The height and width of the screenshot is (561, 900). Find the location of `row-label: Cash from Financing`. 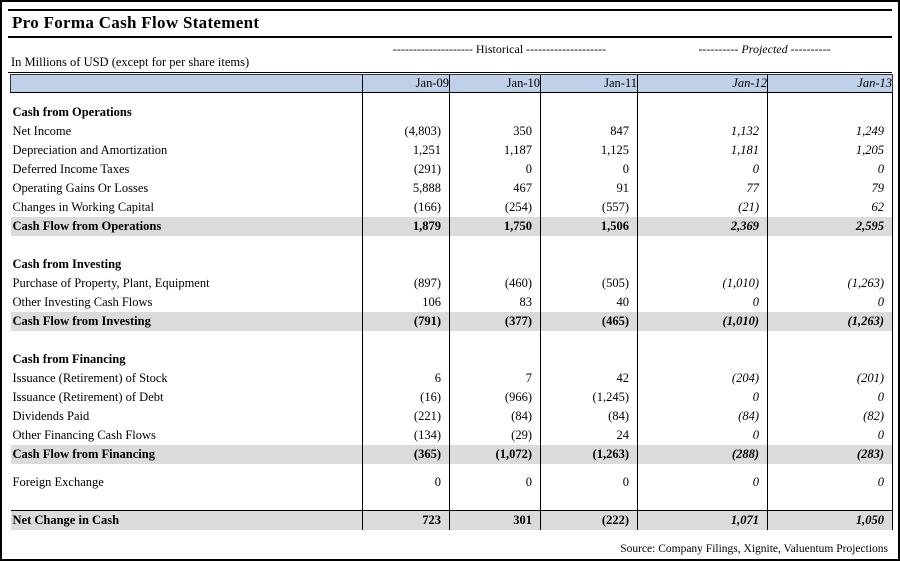

row-label: Cash from Financing is located at coordinates (69, 358).